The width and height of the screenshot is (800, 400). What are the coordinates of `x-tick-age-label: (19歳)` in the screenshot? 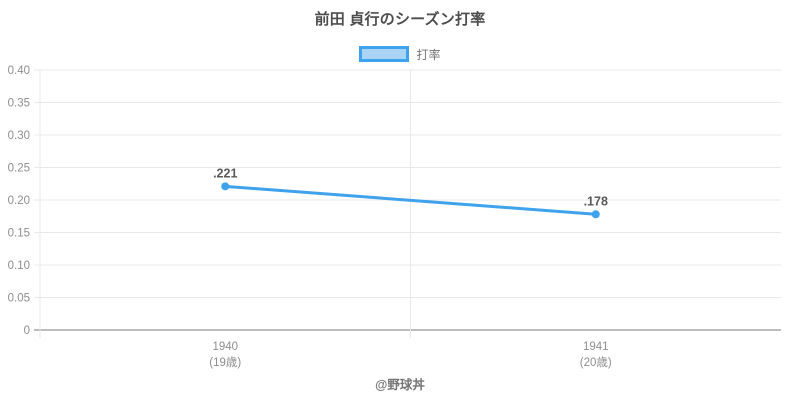 It's located at (225, 362).